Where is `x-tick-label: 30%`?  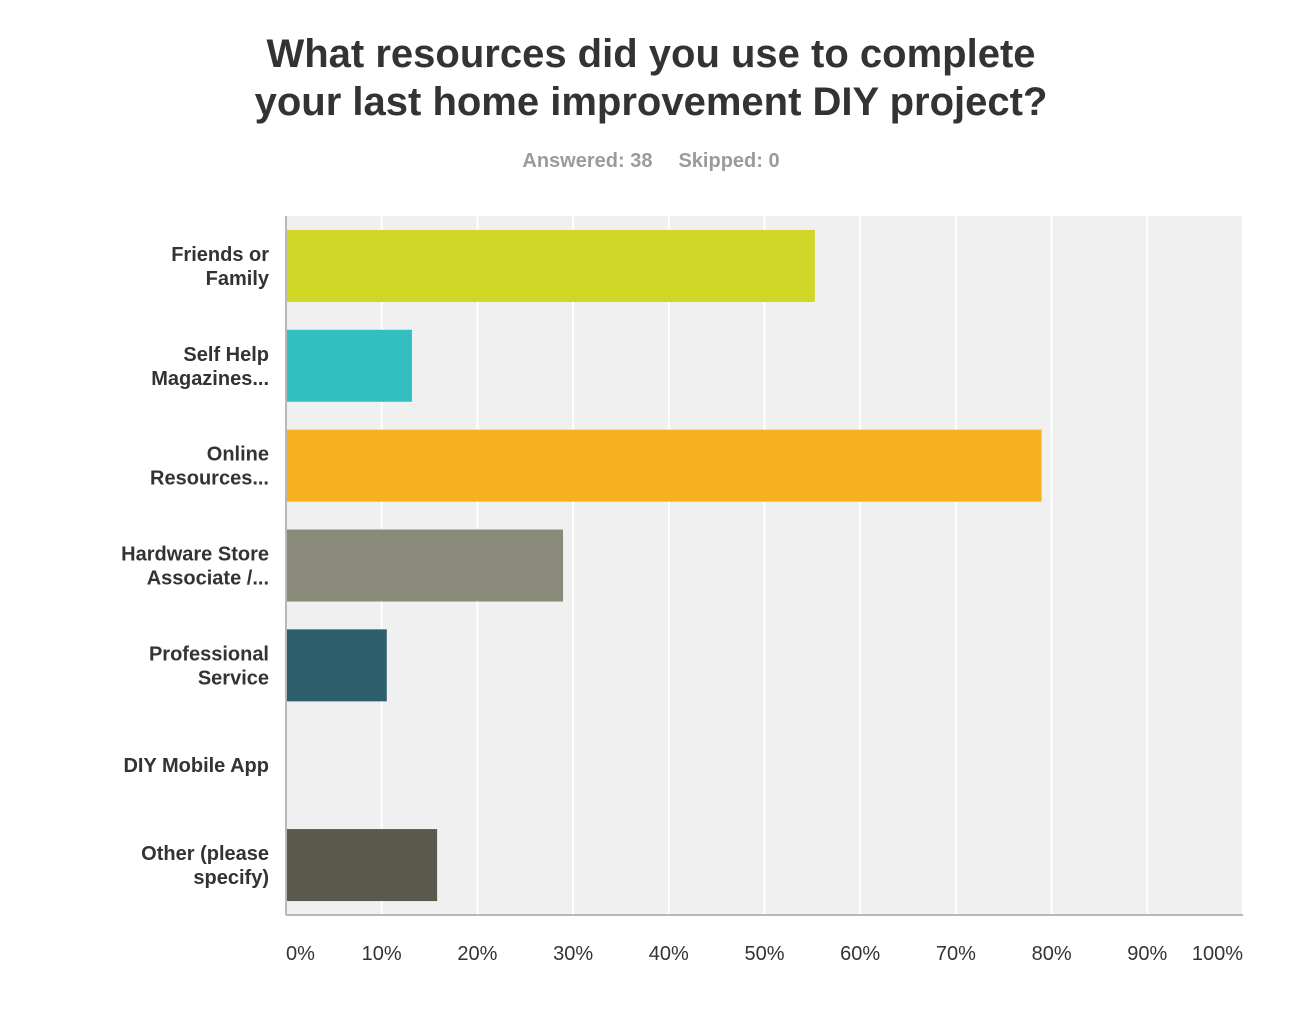
x-tick-label: 30% is located at coordinates (573, 954).